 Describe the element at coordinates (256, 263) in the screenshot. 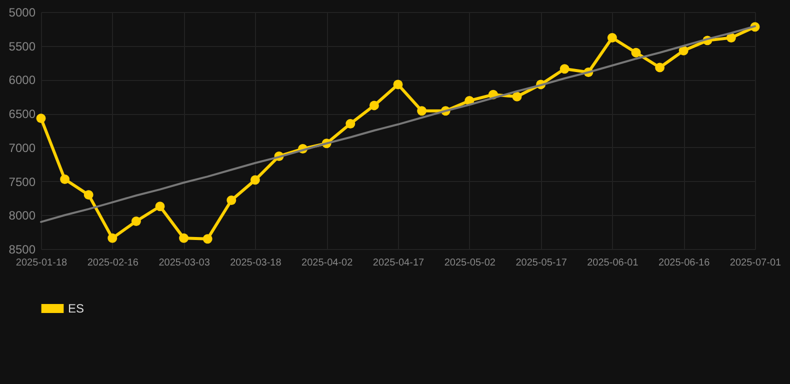

I see `x-tick-label: 2025-03-18` at that location.